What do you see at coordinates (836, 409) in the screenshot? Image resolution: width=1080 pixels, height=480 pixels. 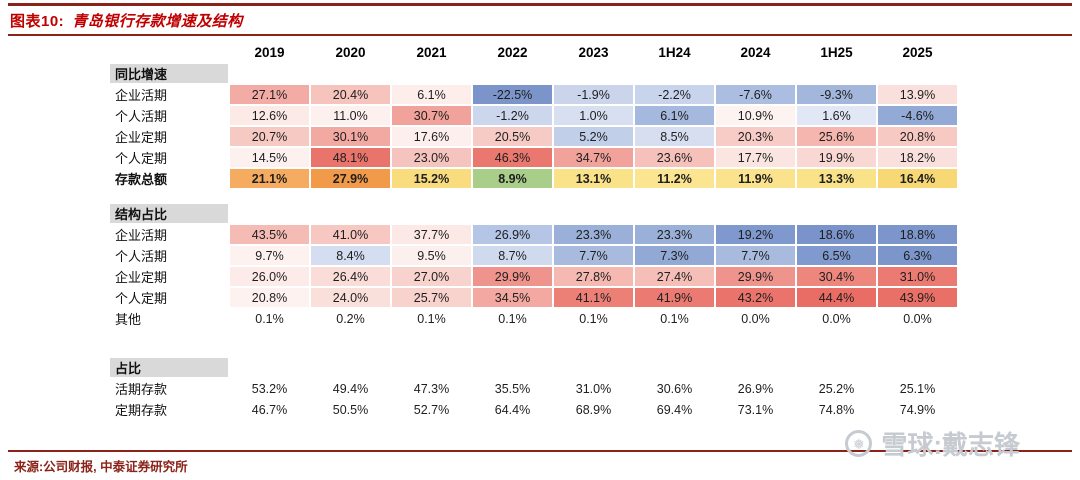 I see `value-cell: 74.8%` at bounding box center [836, 409].